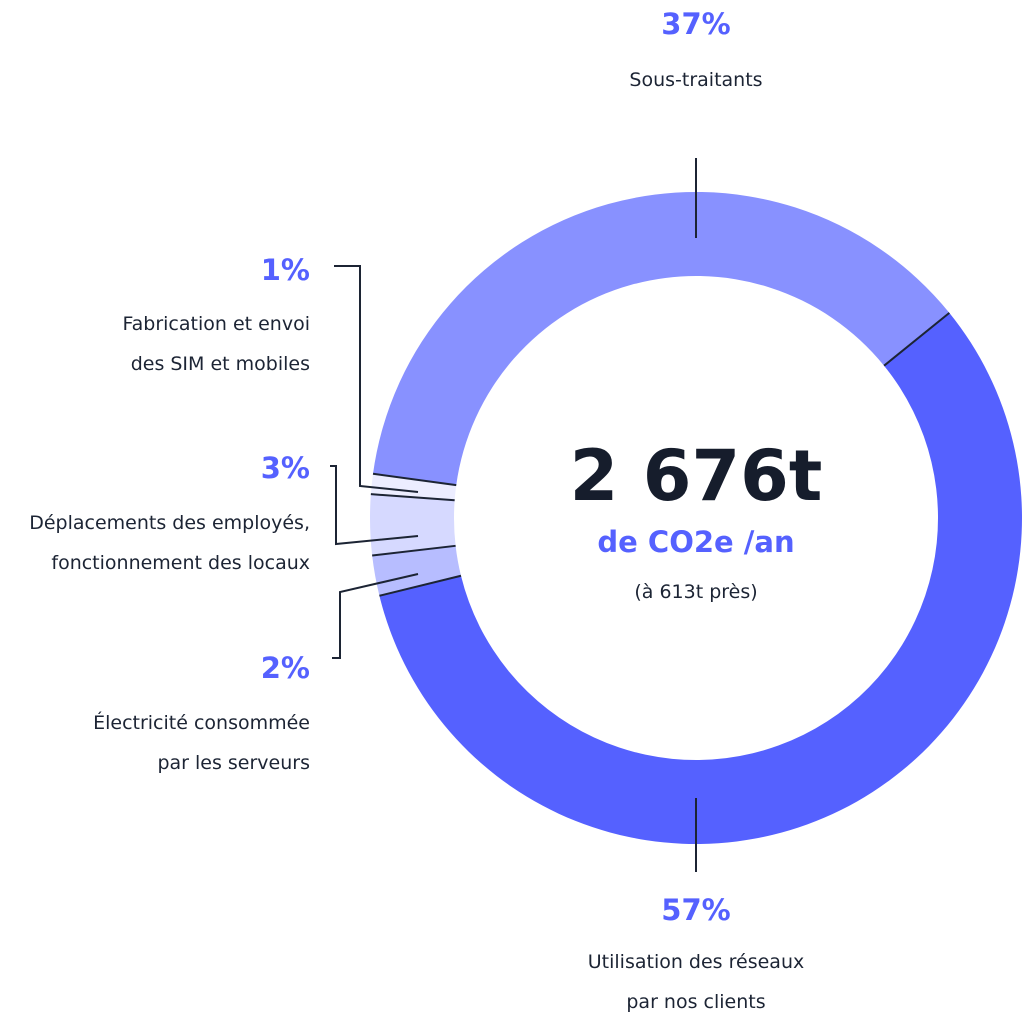  I want to click on center-note: (à 613t près), so click(695, 592).